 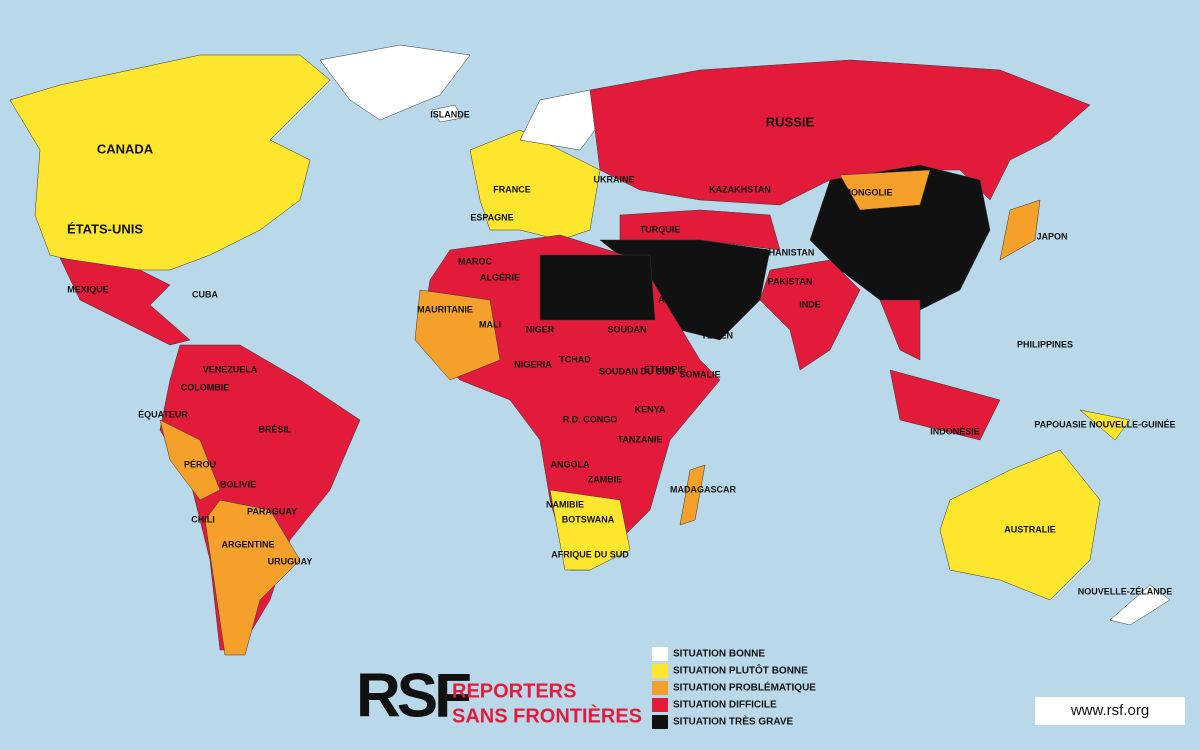 I want to click on country-label: ANGOLA, so click(x=570, y=464).